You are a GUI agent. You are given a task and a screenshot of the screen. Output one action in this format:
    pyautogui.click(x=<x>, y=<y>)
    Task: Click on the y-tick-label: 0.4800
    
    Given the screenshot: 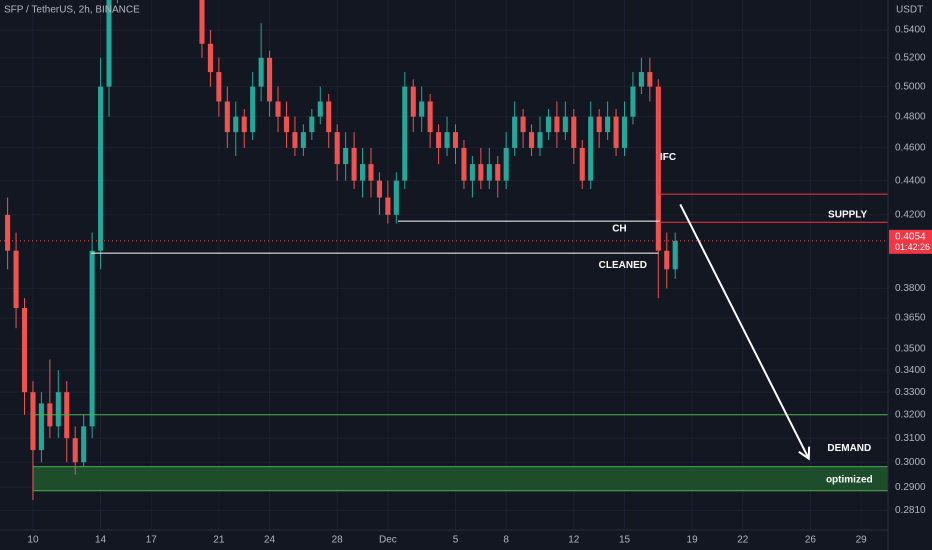 What is the action you would take?
    pyautogui.click(x=910, y=116)
    